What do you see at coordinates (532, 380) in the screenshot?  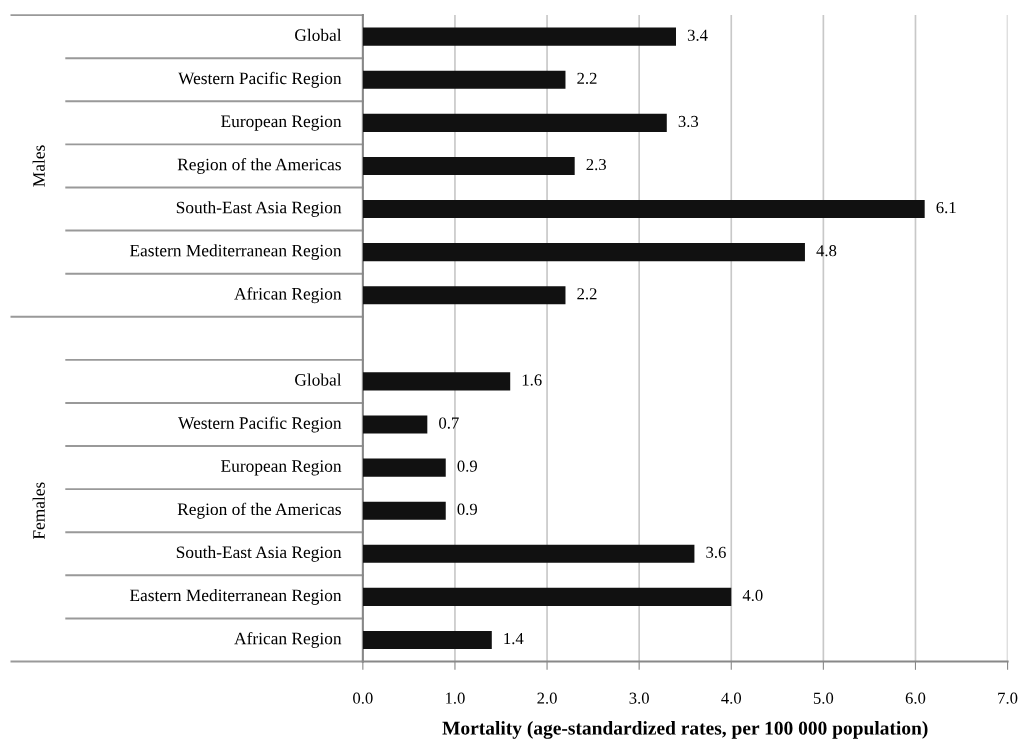 I see `data-label: 1.6` at bounding box center [532, 380].